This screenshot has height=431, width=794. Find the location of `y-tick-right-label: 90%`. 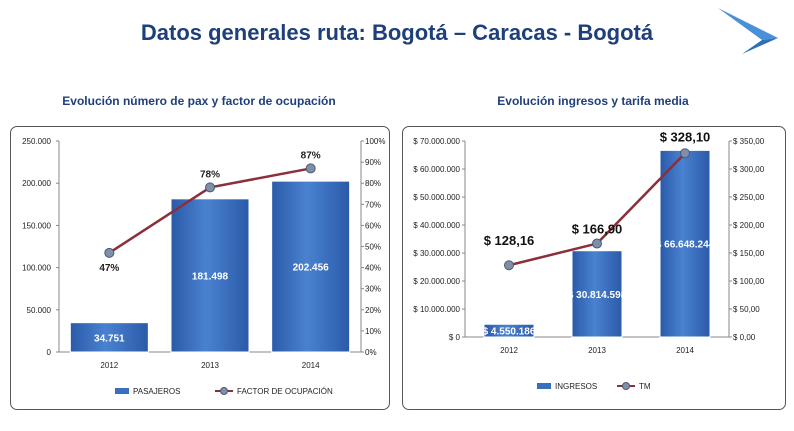

y-tick-right-label: 90% is located at coordinates (373, 162).